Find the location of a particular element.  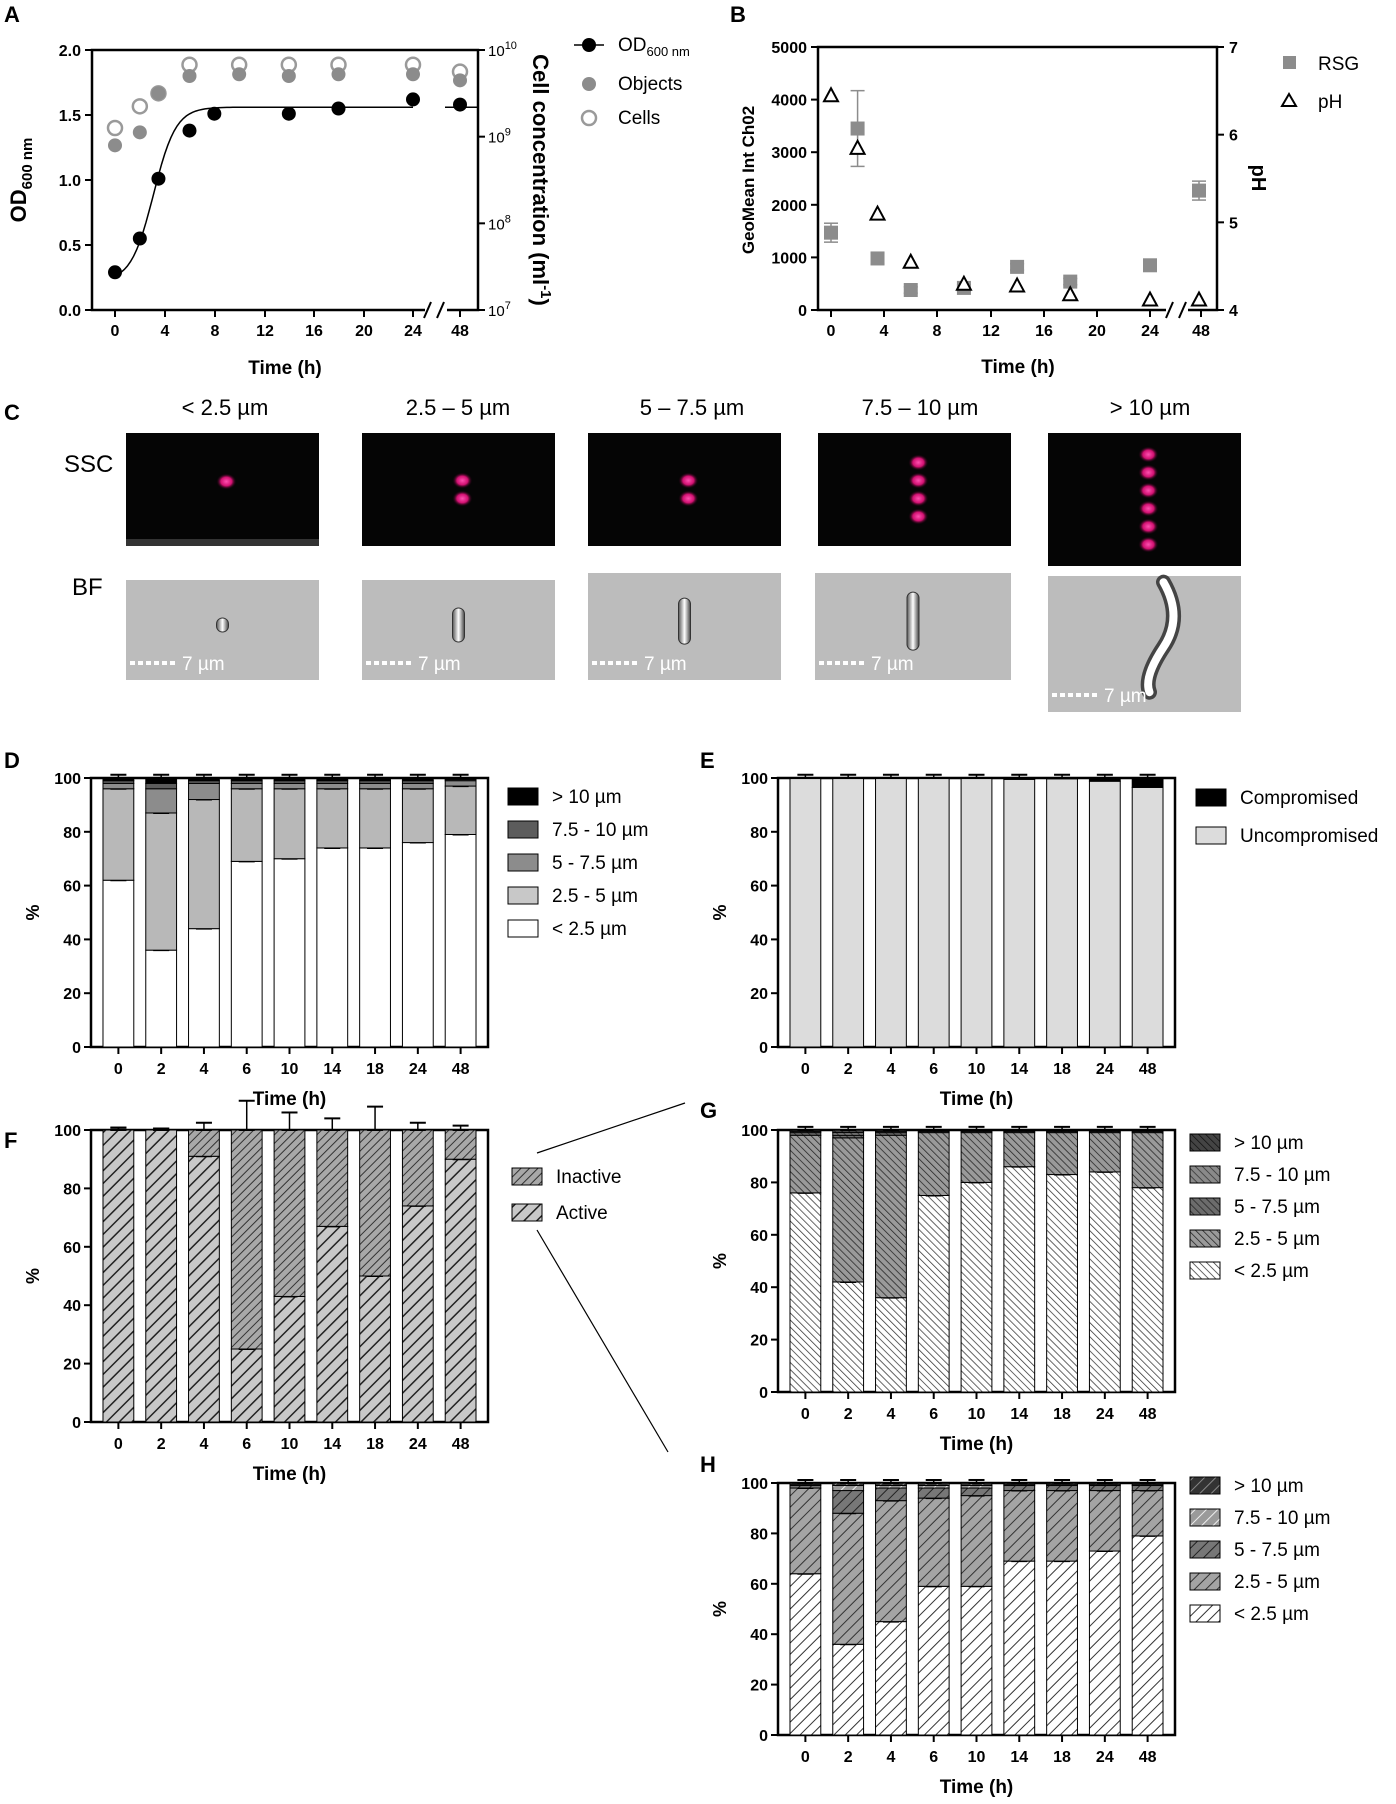

panel-d-xtick-label: 0 is located at coordinates (118, 1069).